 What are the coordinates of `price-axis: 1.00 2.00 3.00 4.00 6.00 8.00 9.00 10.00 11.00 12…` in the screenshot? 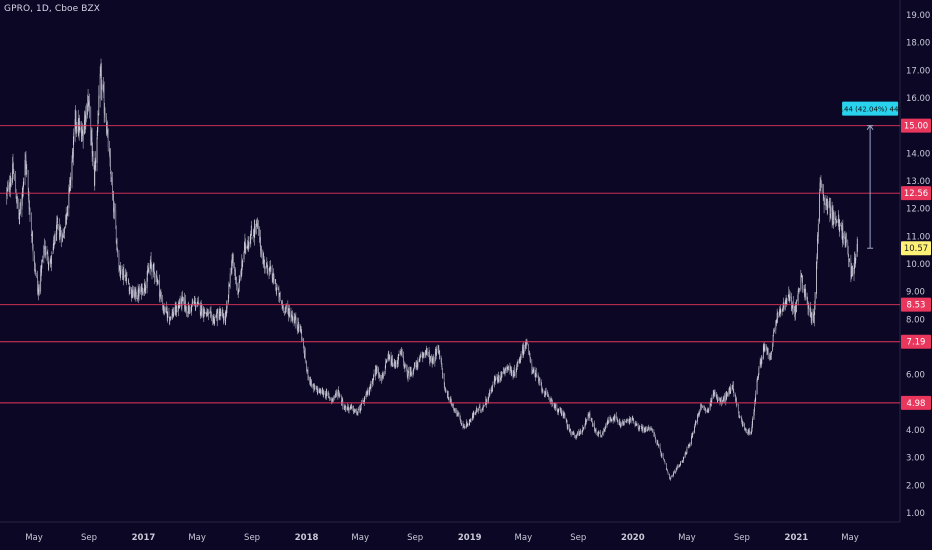 It's located at (918, 265).